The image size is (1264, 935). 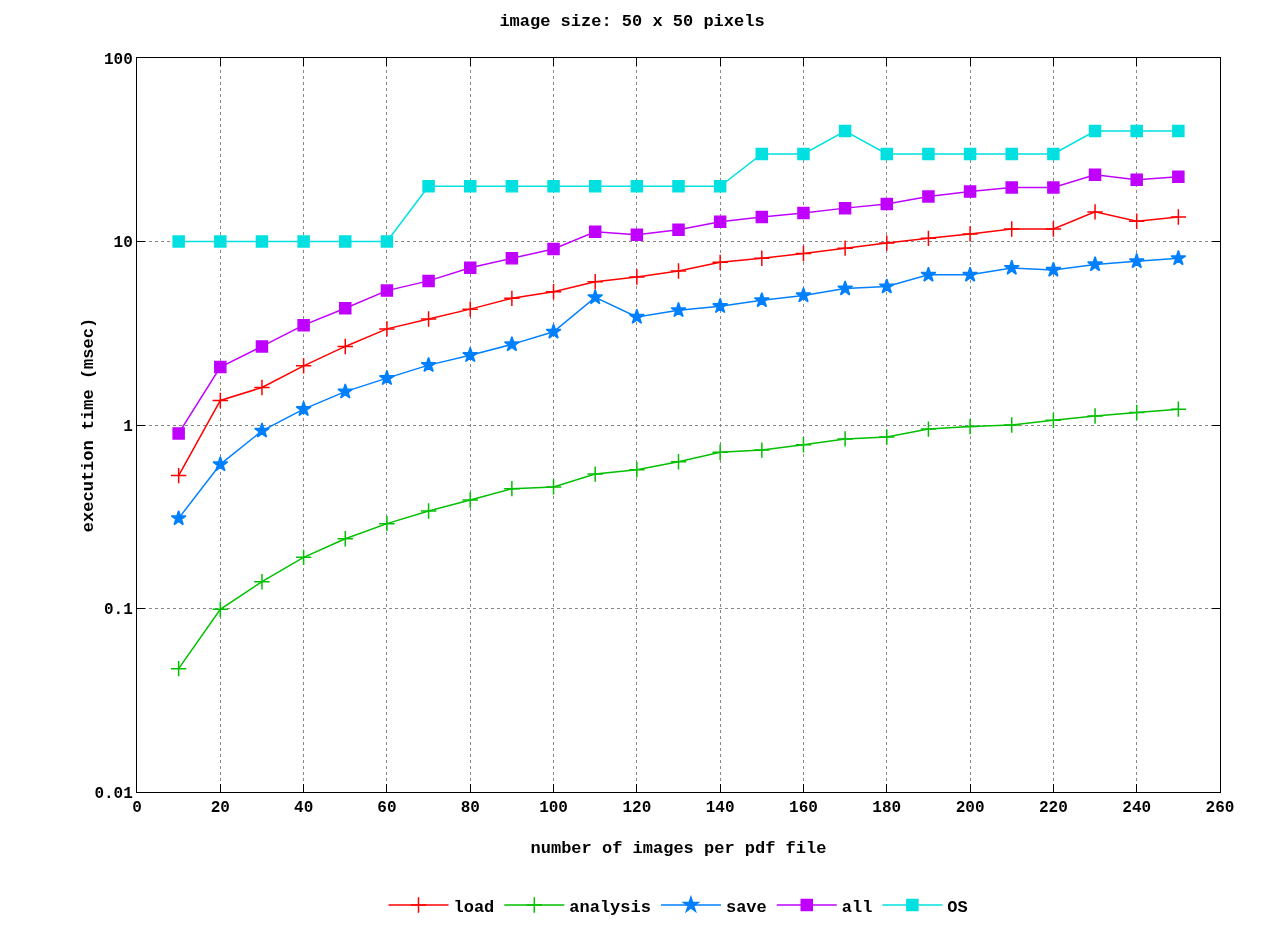 I want to click on legend-label: analysis, so click(x=610, y=907).